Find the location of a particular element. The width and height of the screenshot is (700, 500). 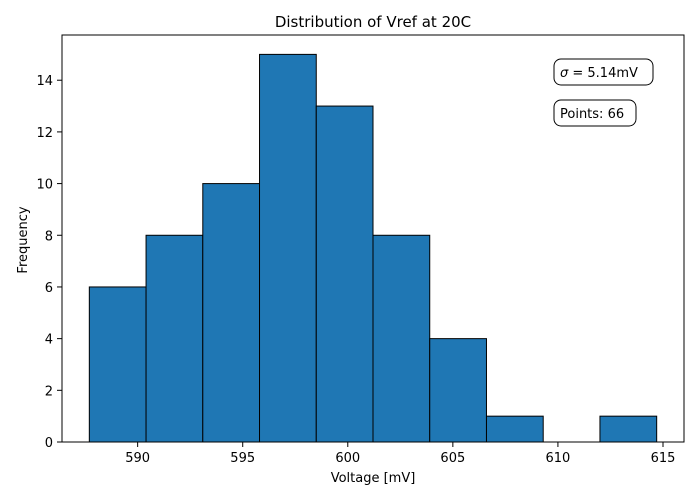

x-tick-label: 595 is located at coordinates (242, 458).